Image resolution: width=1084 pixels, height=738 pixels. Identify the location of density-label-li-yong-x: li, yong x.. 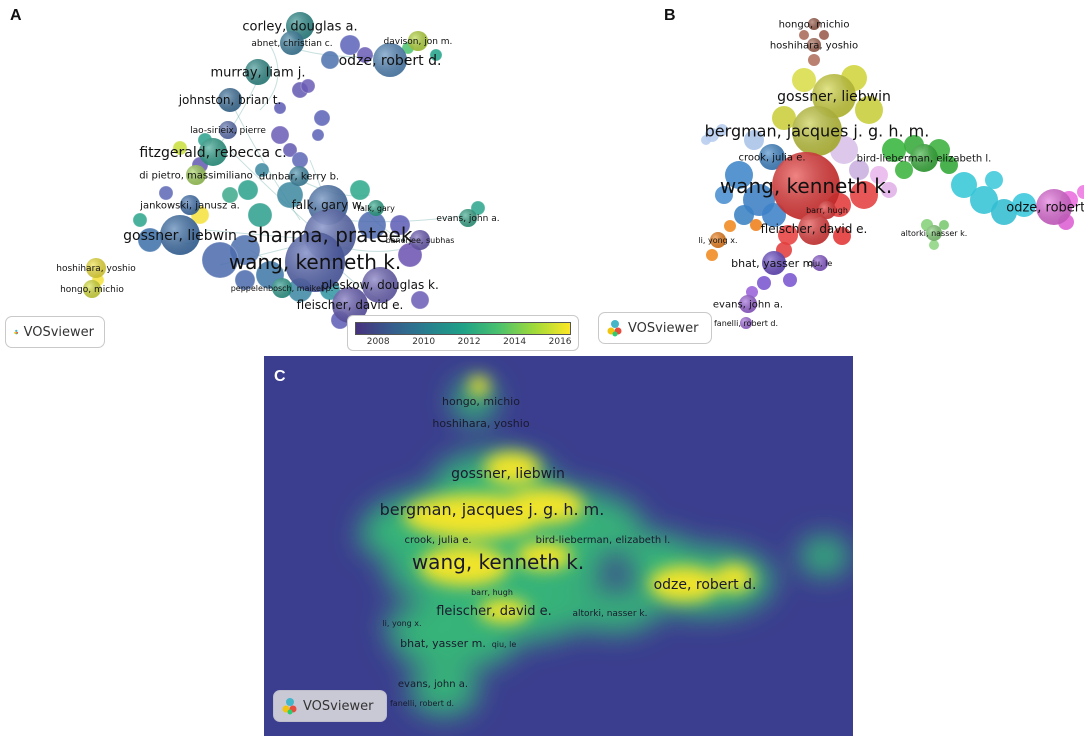
(401, 623).